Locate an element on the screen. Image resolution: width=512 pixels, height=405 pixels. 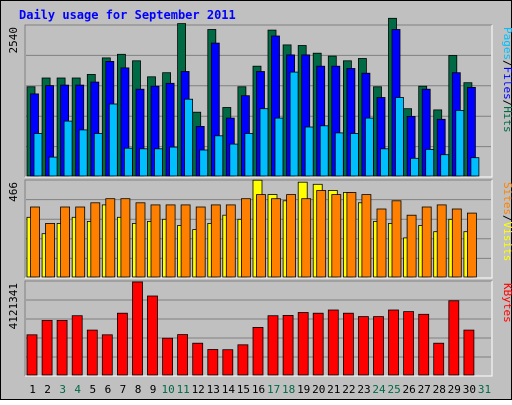
legend-pages: Pages is located at coordinates (506, 43).